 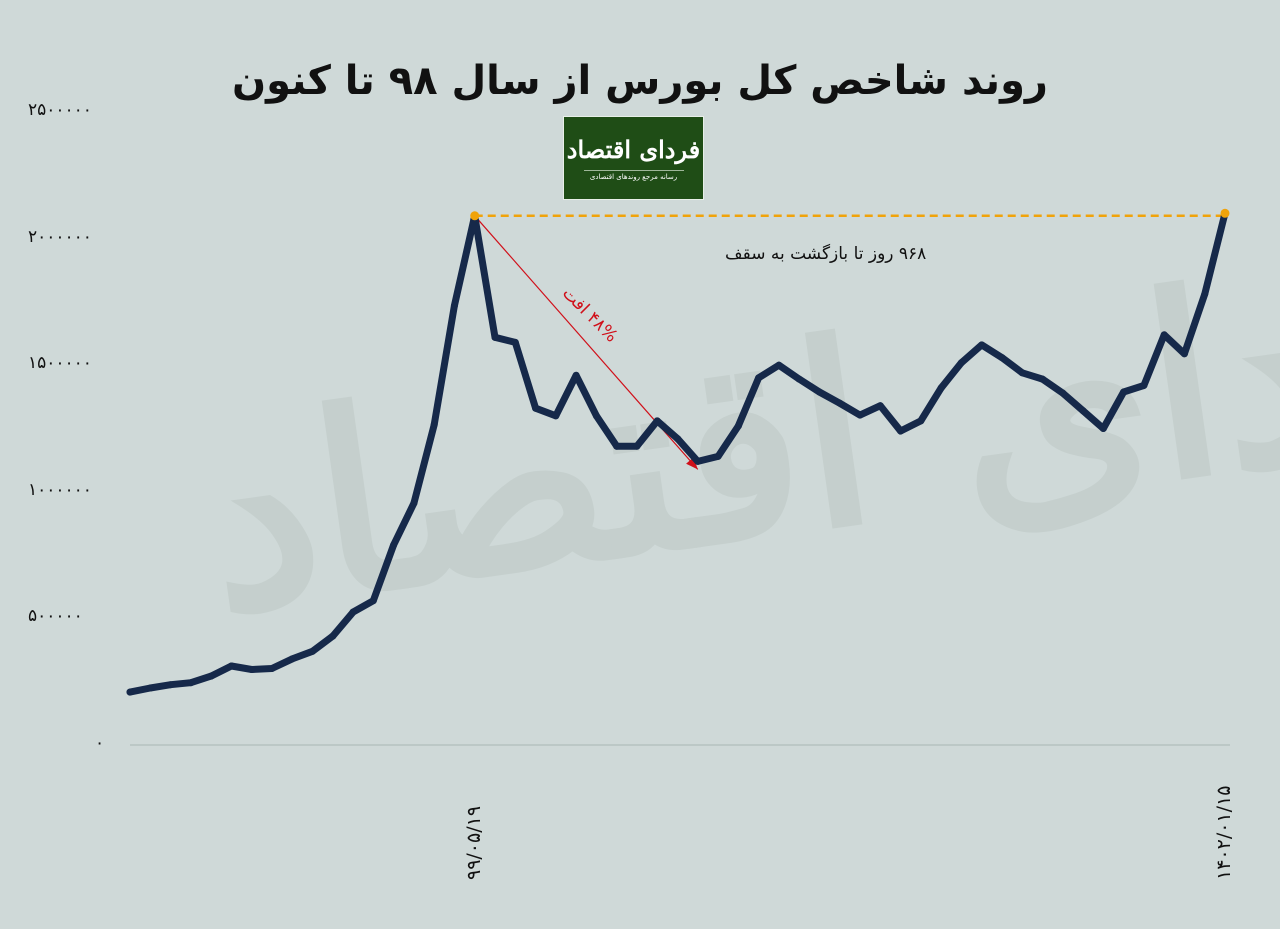 I want to click on y-tick-label: ۲۰۰۰۰۰۰, so click(x=60, y=236).